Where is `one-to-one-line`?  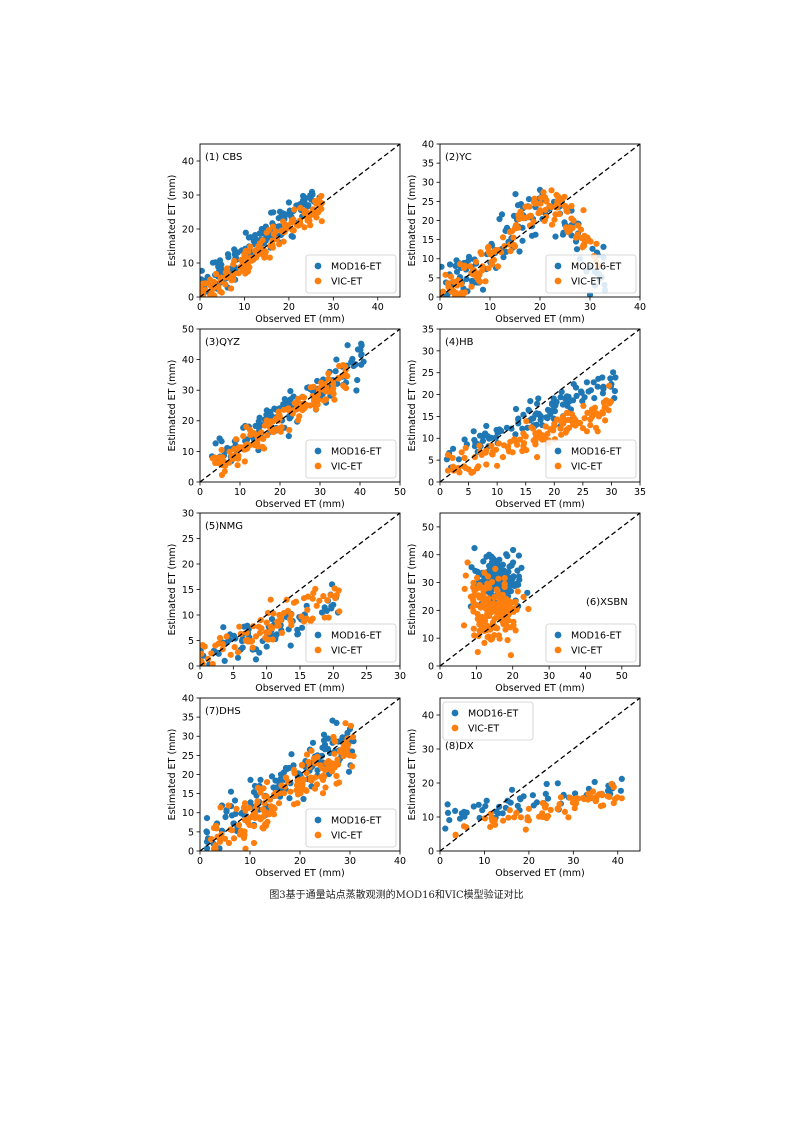
one-to-one-line is located at coordinates (300, 405).